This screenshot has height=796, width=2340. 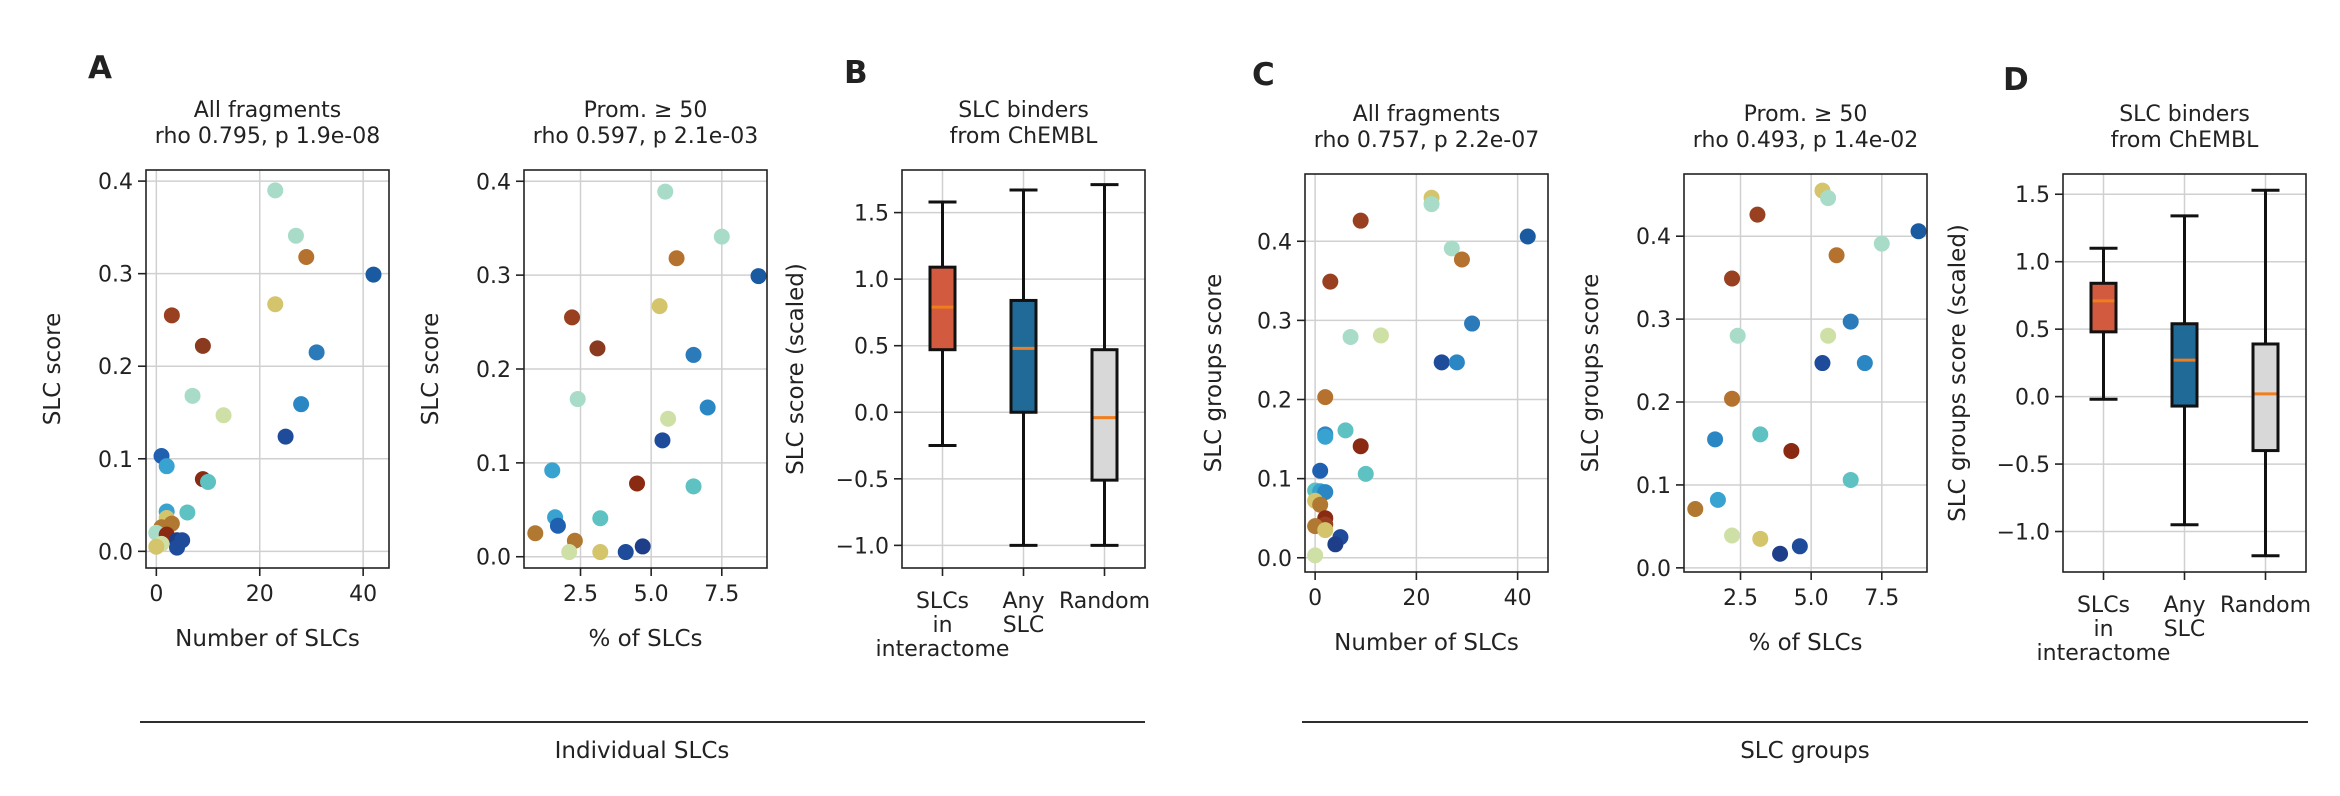 I want to click on category-label: SLCs, so click(x=942, y=601).